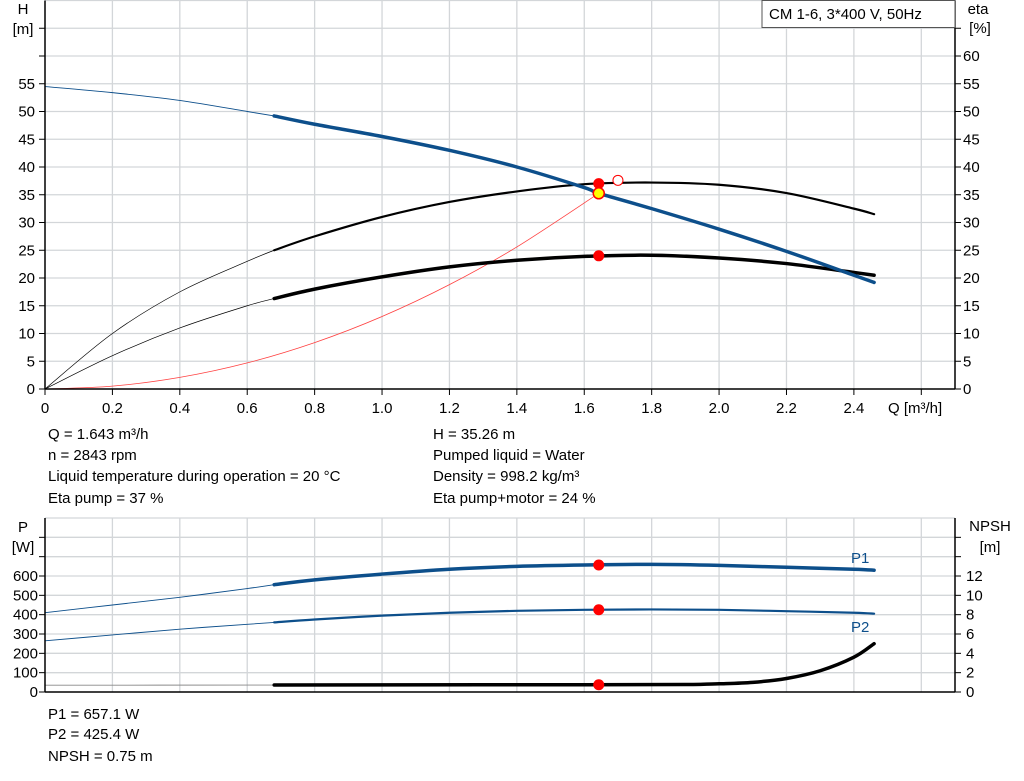 The image size is (1024, 781). Describe the element at coordinates (92, 455) in the screenshot. I see `info-n: n = 2843 rpm` at that location.